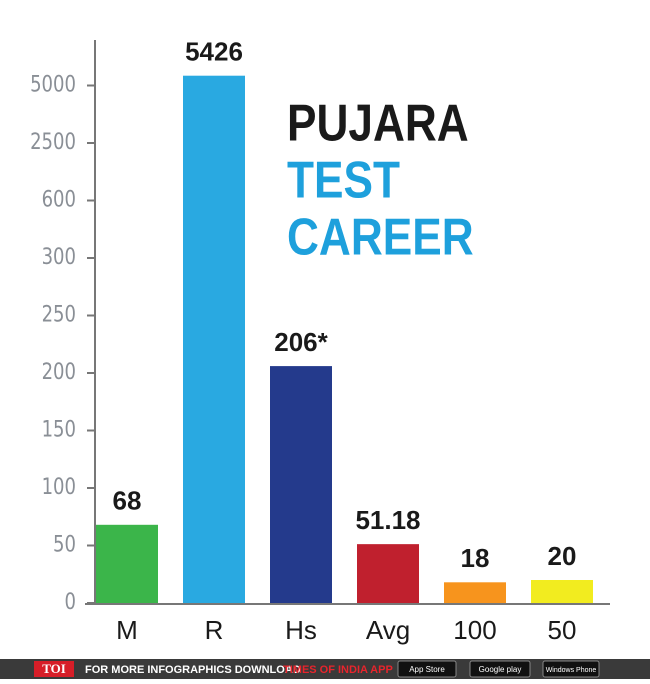  Describe the element at coordinates (59, 314) in the screenshot. I see `y-tick-label: 250` at that location.